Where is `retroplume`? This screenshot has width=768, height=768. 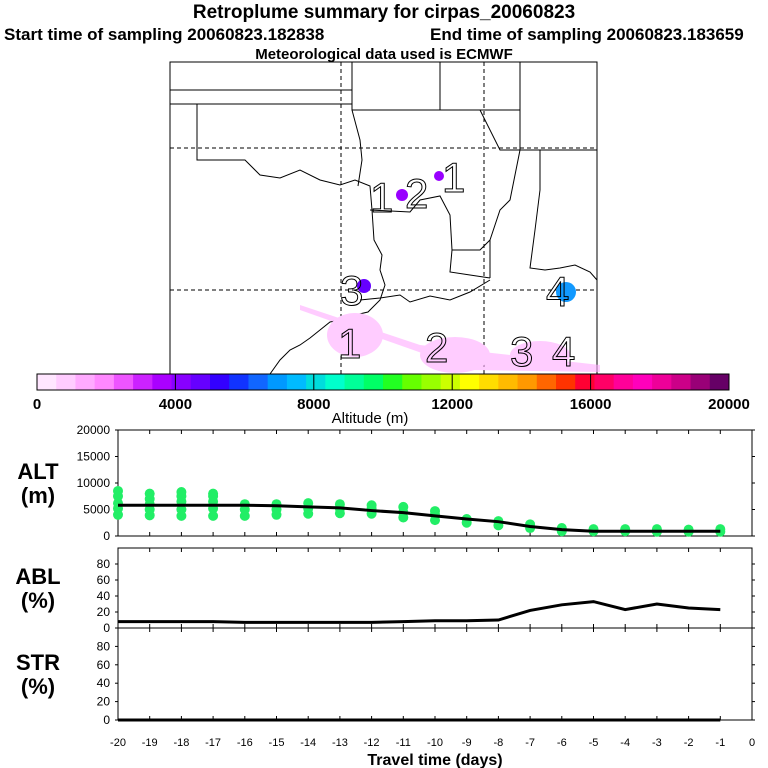 retroplume is located at coordinates (450, 339).